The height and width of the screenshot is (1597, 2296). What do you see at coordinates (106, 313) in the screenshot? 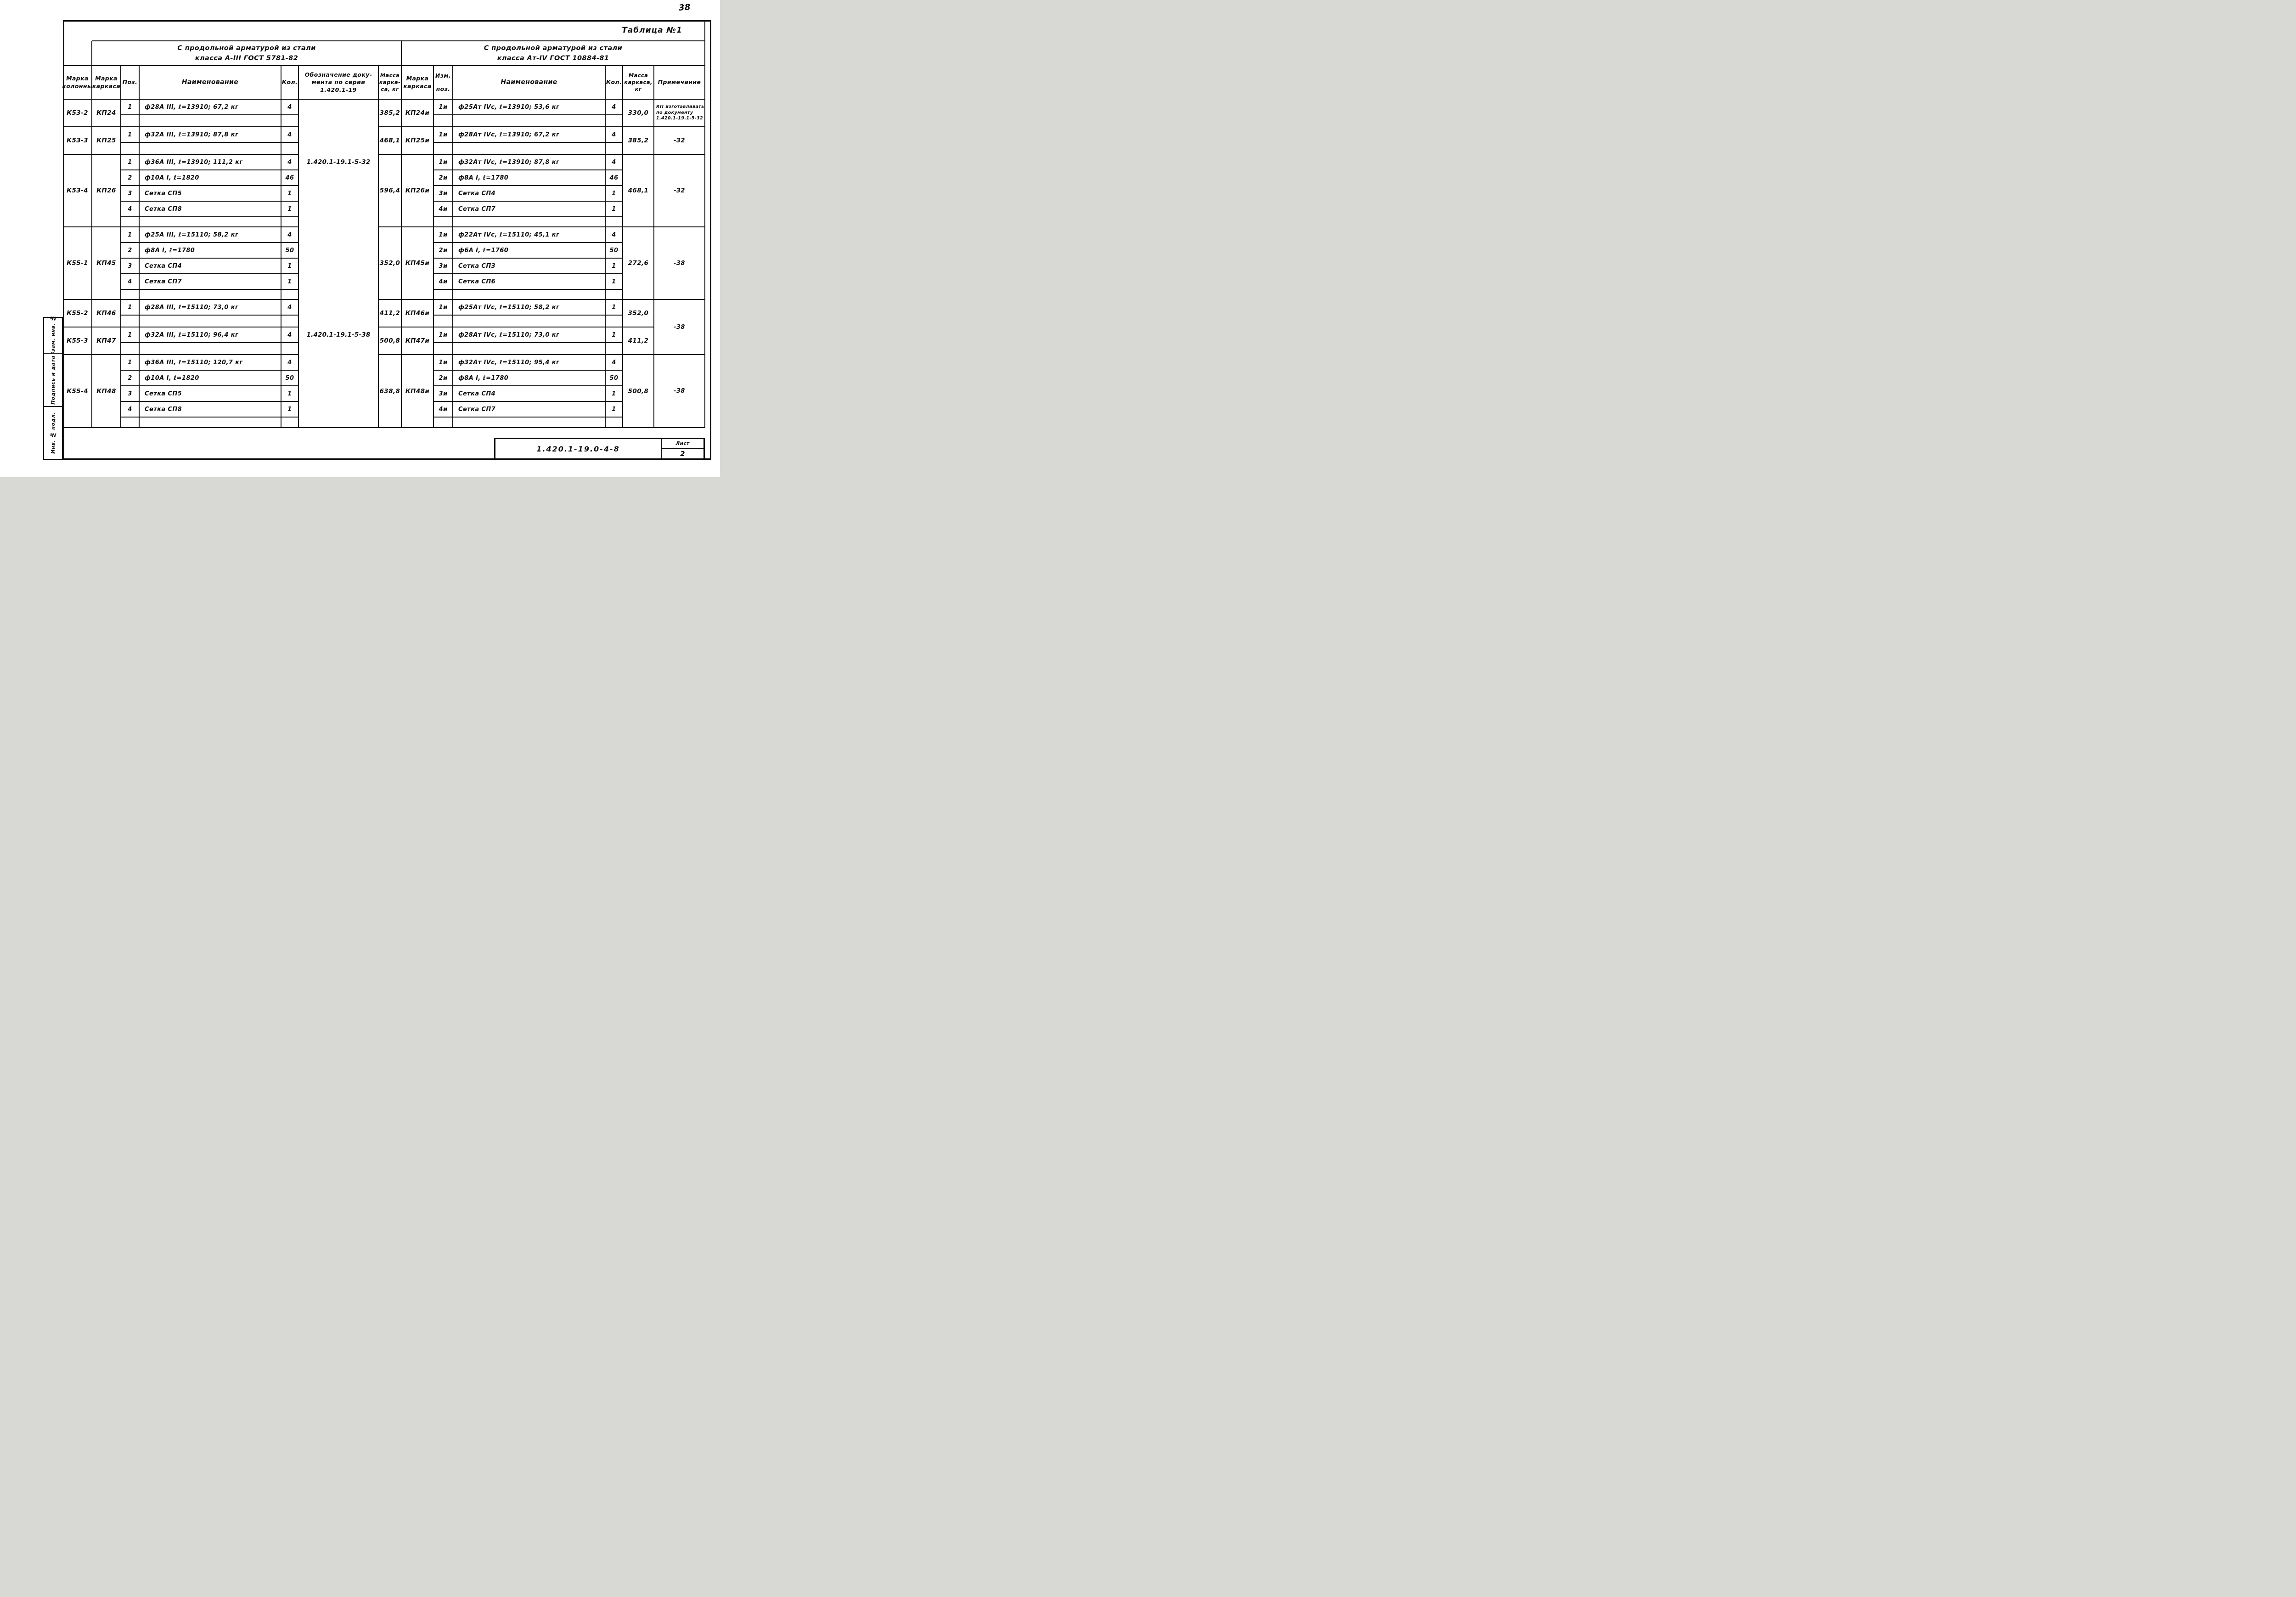
I see `cell-frame-mark-left: КП46` at bounding box center [106, 313].